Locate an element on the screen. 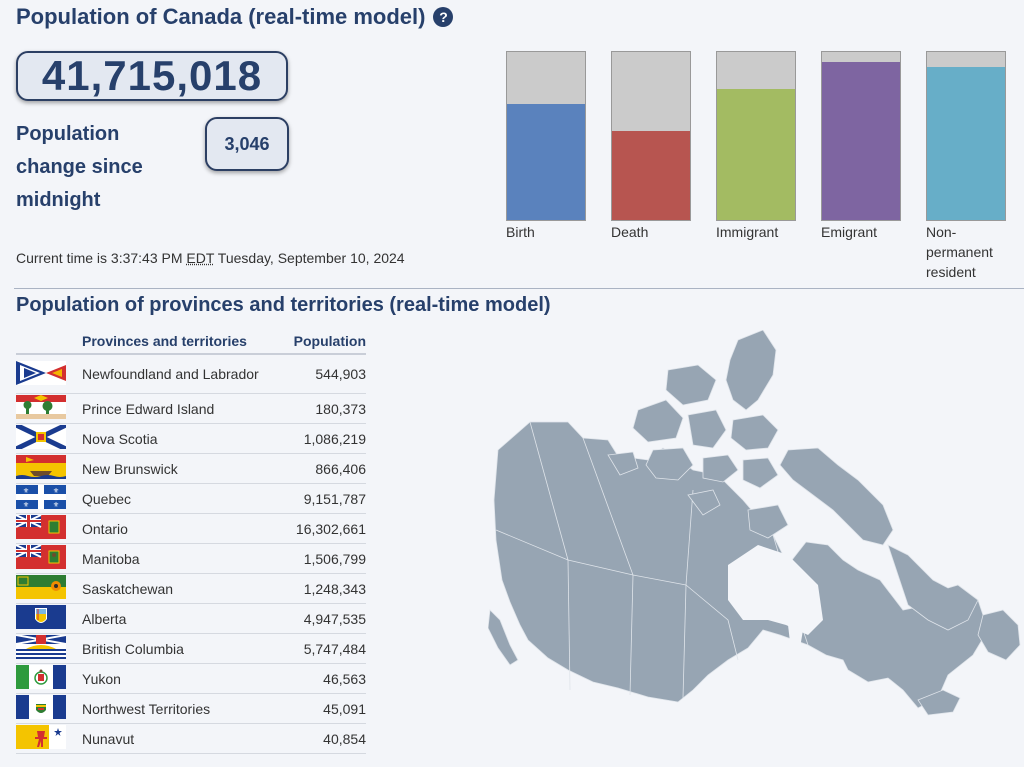  timezone-abbr: EDT is located at coordinates (200, 258).